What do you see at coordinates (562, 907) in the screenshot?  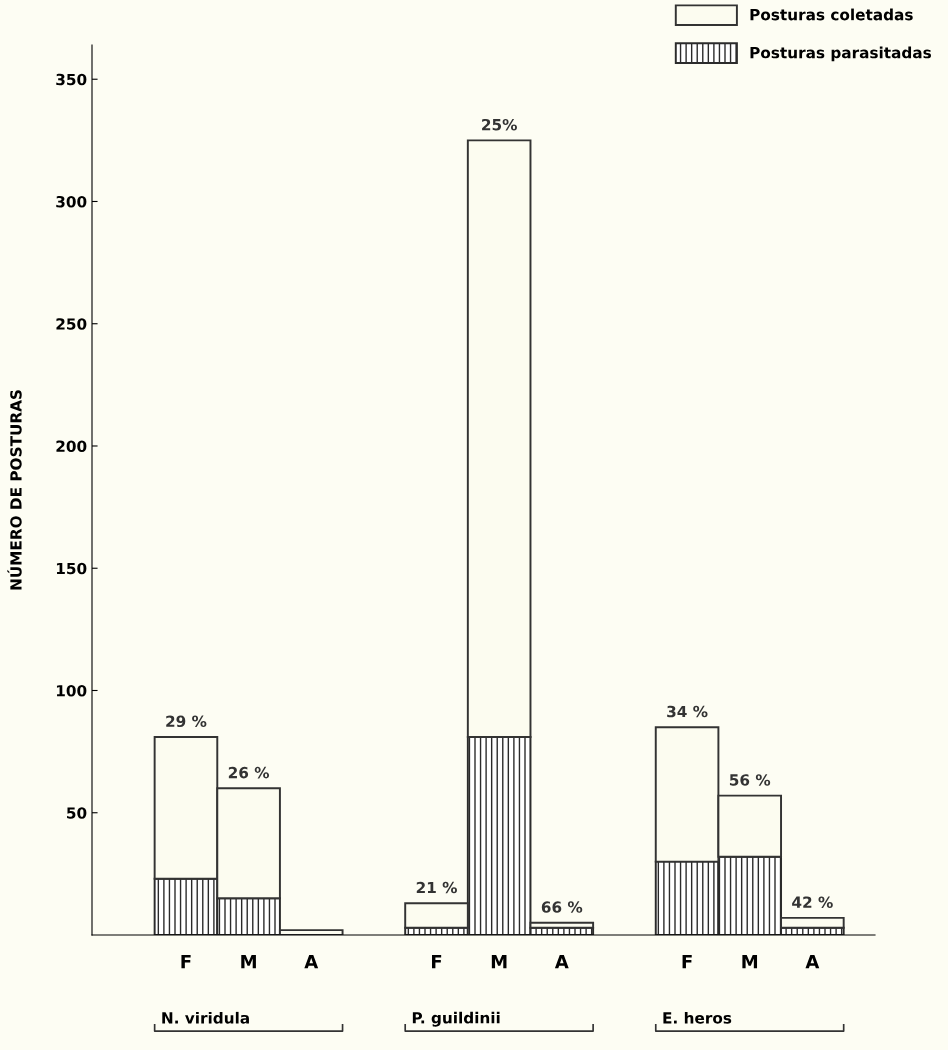 I see `annotation: 66 %` at bounding box center [562, 907].